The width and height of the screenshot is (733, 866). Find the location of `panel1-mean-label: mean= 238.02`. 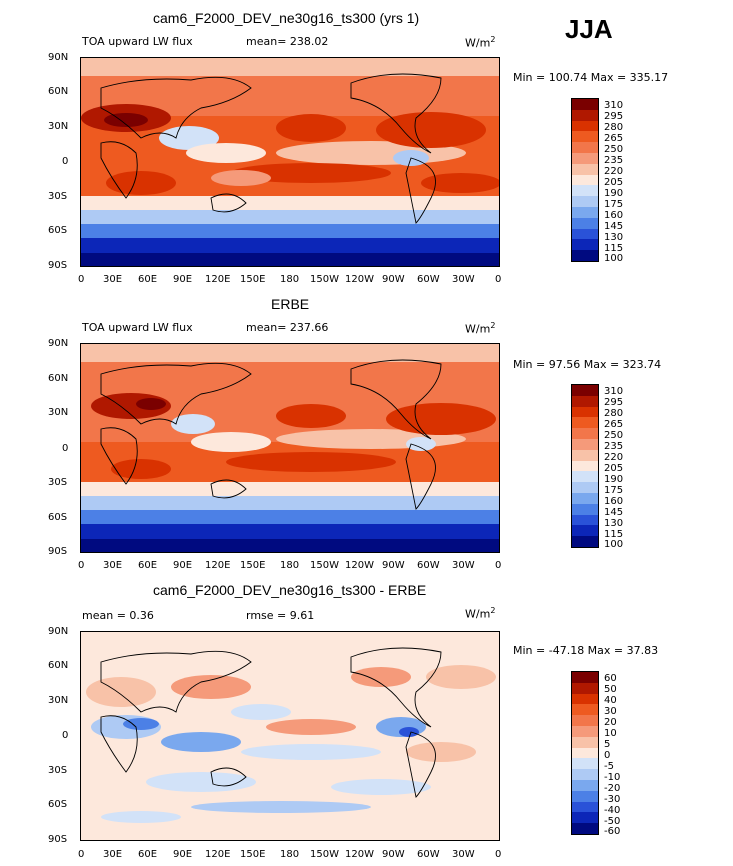

panel1-mean-label: mean= 238.02 is located at coordinates (287, 41).